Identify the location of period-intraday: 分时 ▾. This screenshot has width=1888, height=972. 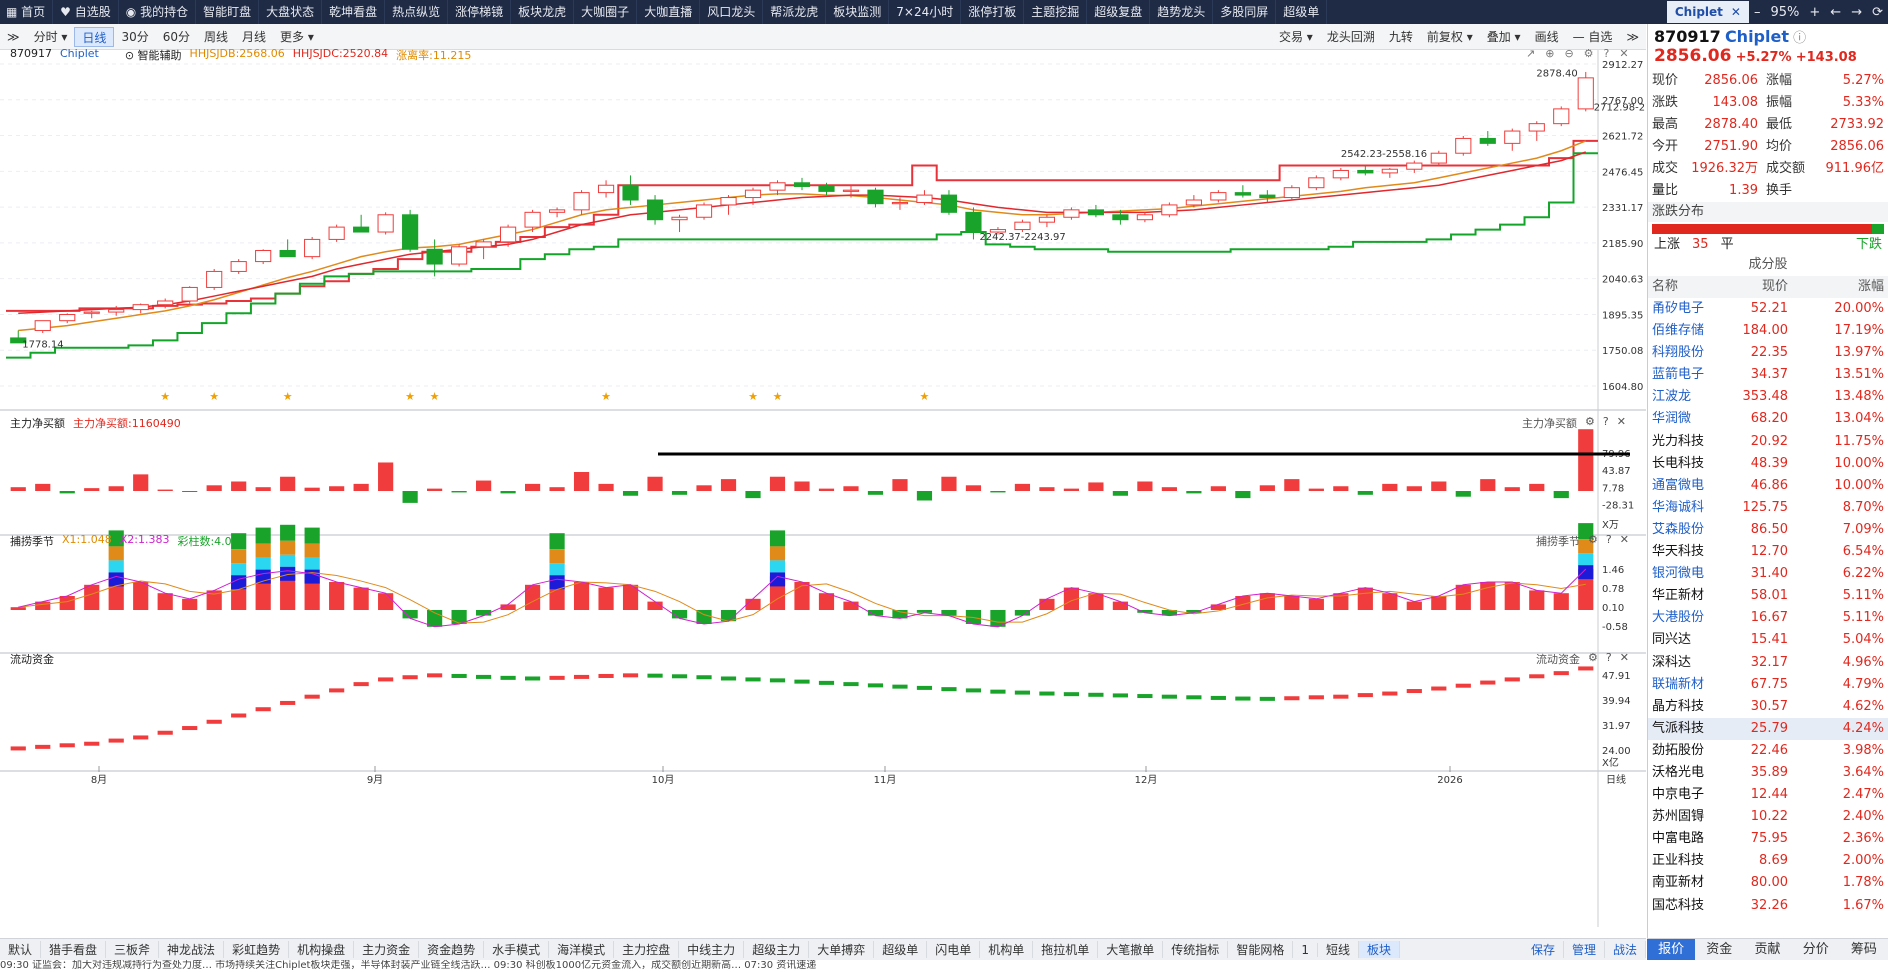
(50, 36).